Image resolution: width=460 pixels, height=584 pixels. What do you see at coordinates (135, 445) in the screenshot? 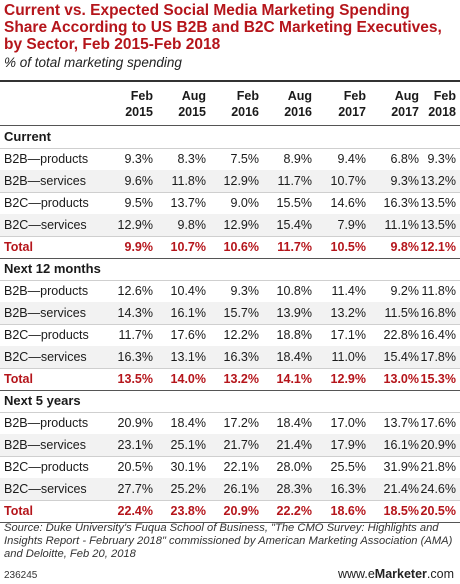
I see `table-cell: 23.1%` at bounding box center [135, 445].